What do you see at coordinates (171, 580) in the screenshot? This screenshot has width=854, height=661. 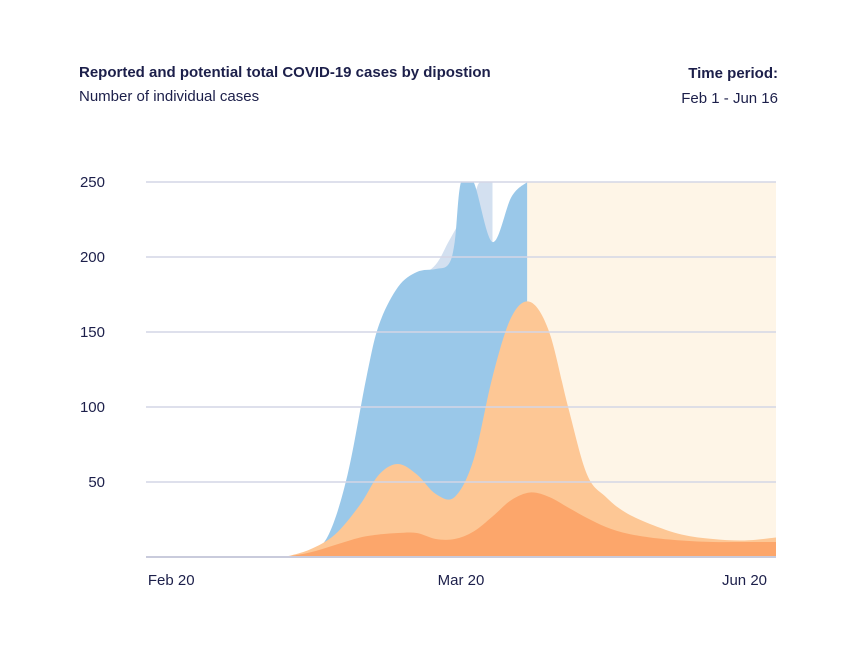 I see `x-tick-label: Feb 20` at bounding box center [171, 580].